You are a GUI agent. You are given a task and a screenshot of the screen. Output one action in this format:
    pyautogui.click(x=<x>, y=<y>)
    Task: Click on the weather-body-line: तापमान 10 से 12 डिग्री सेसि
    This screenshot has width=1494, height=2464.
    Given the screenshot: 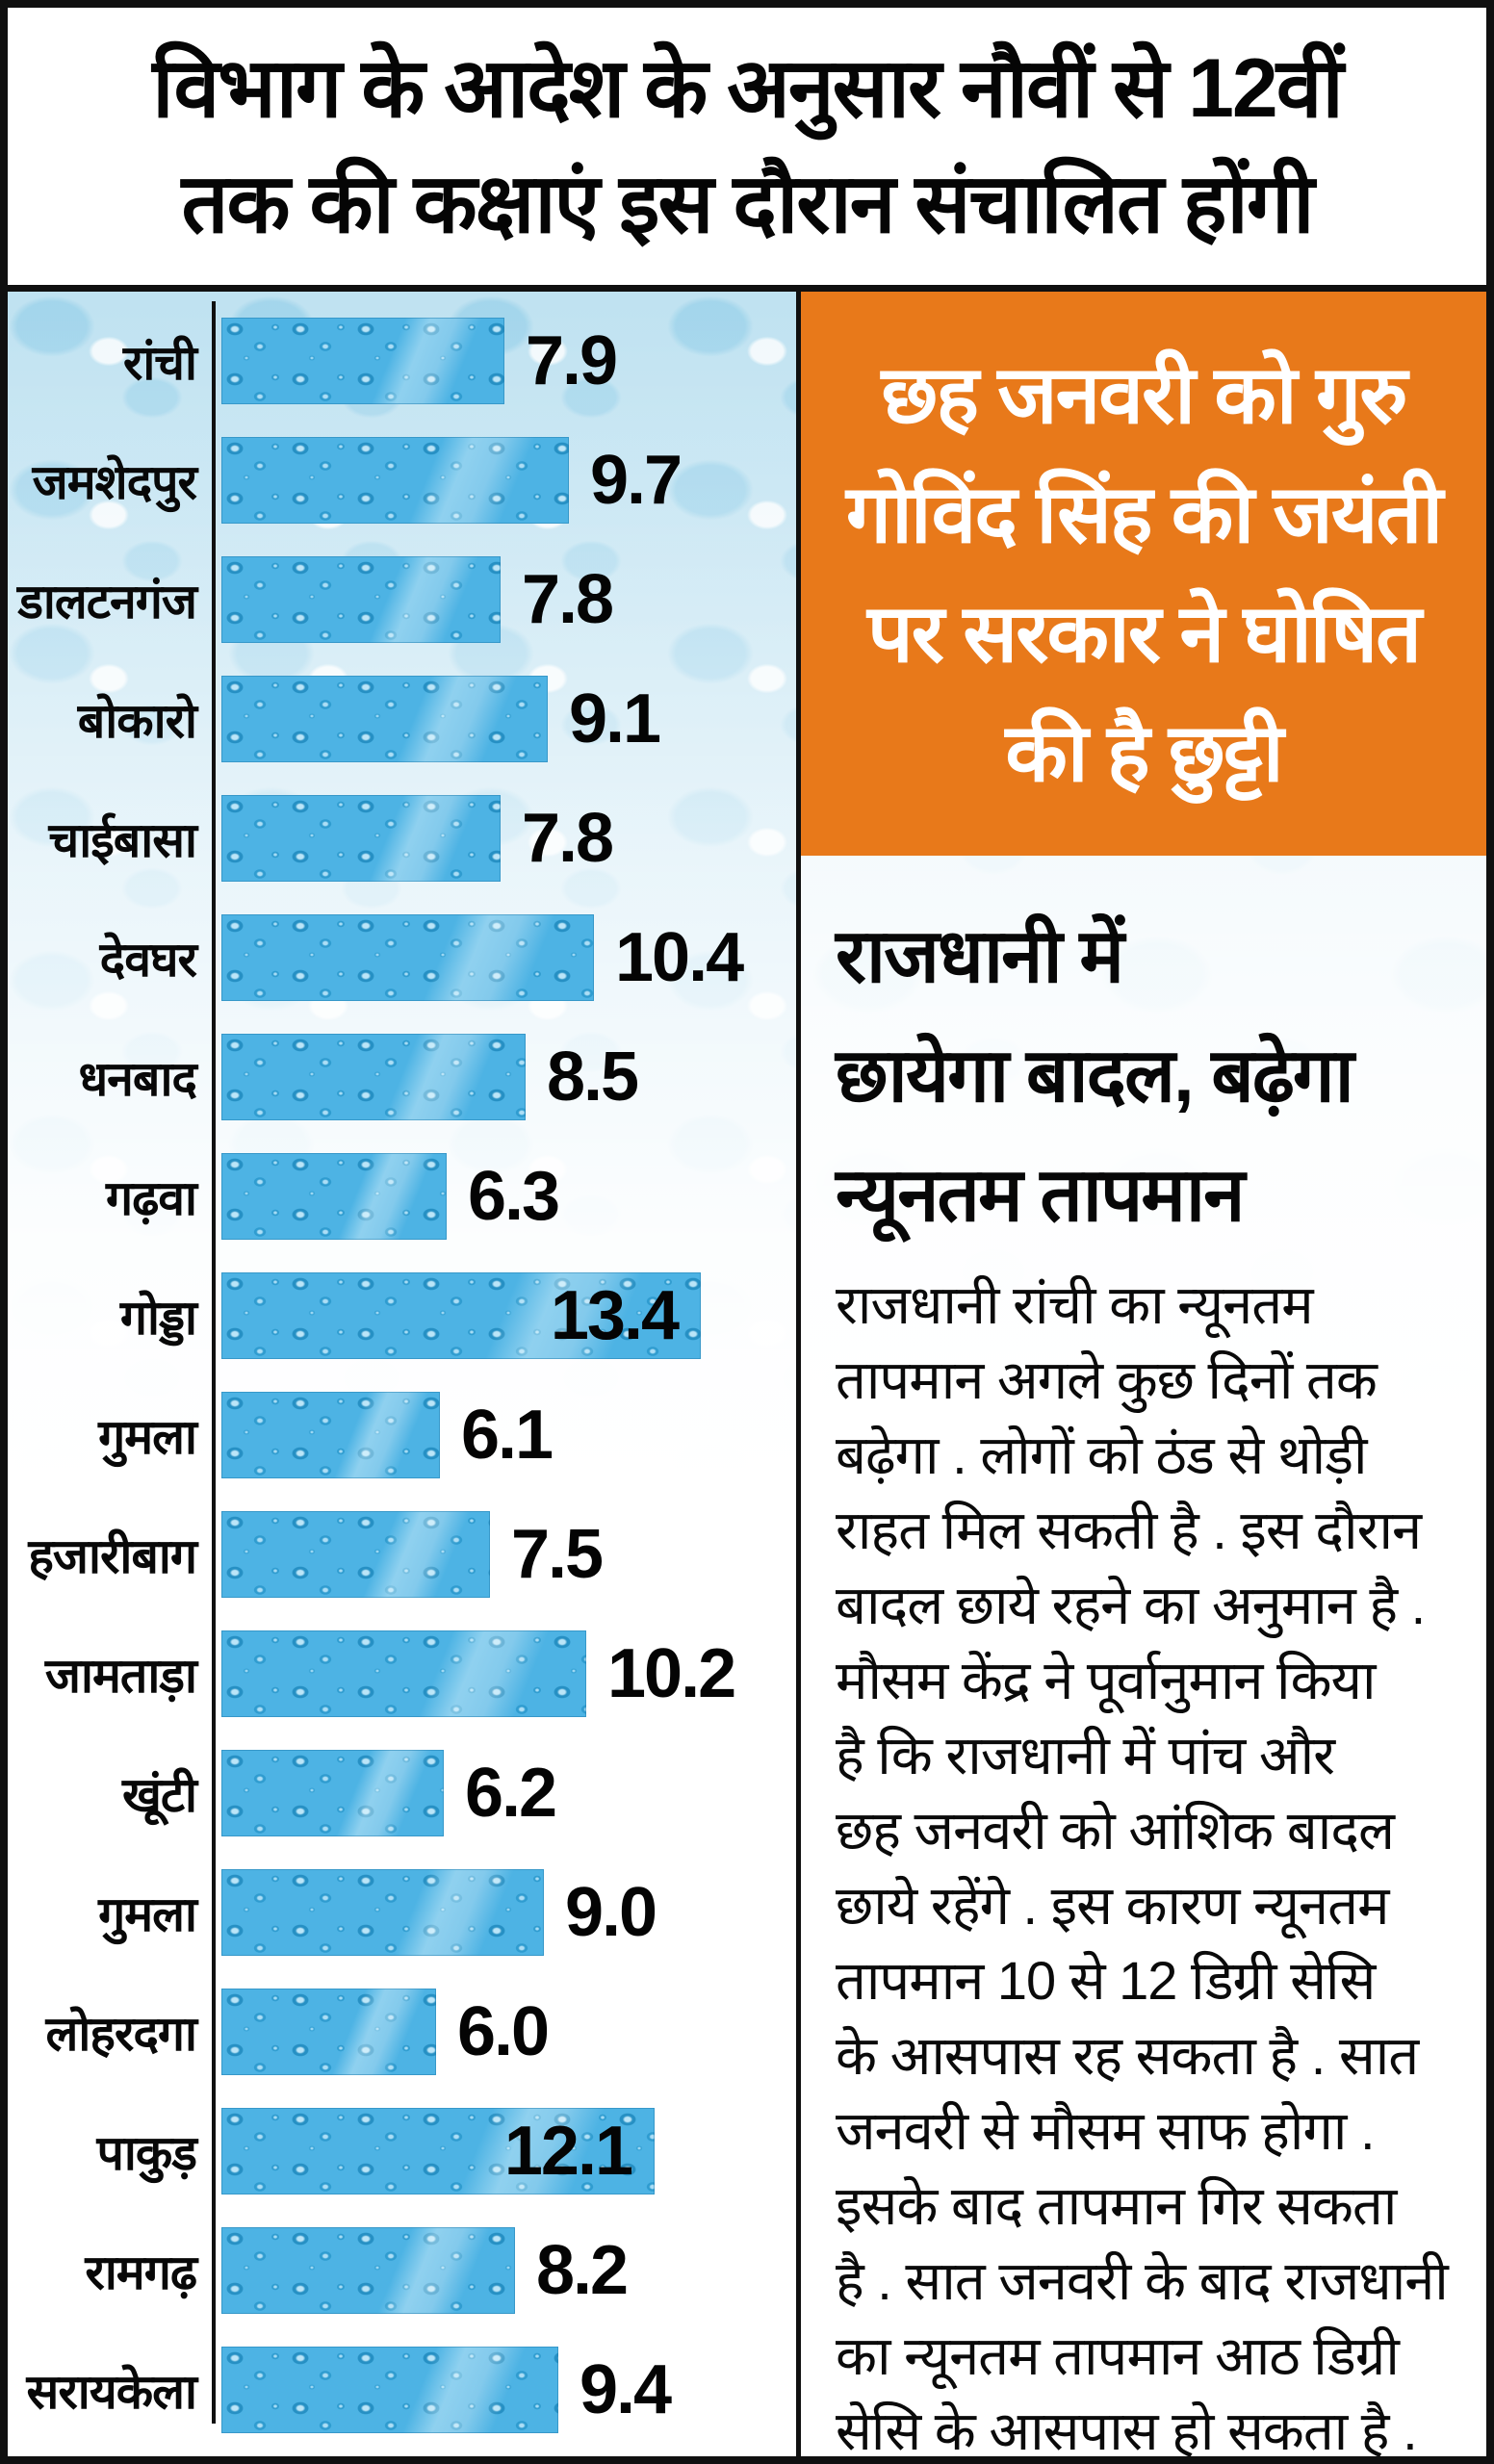 What is the action you would take?
    pyautogui.click(x=1106, y=1980)
    